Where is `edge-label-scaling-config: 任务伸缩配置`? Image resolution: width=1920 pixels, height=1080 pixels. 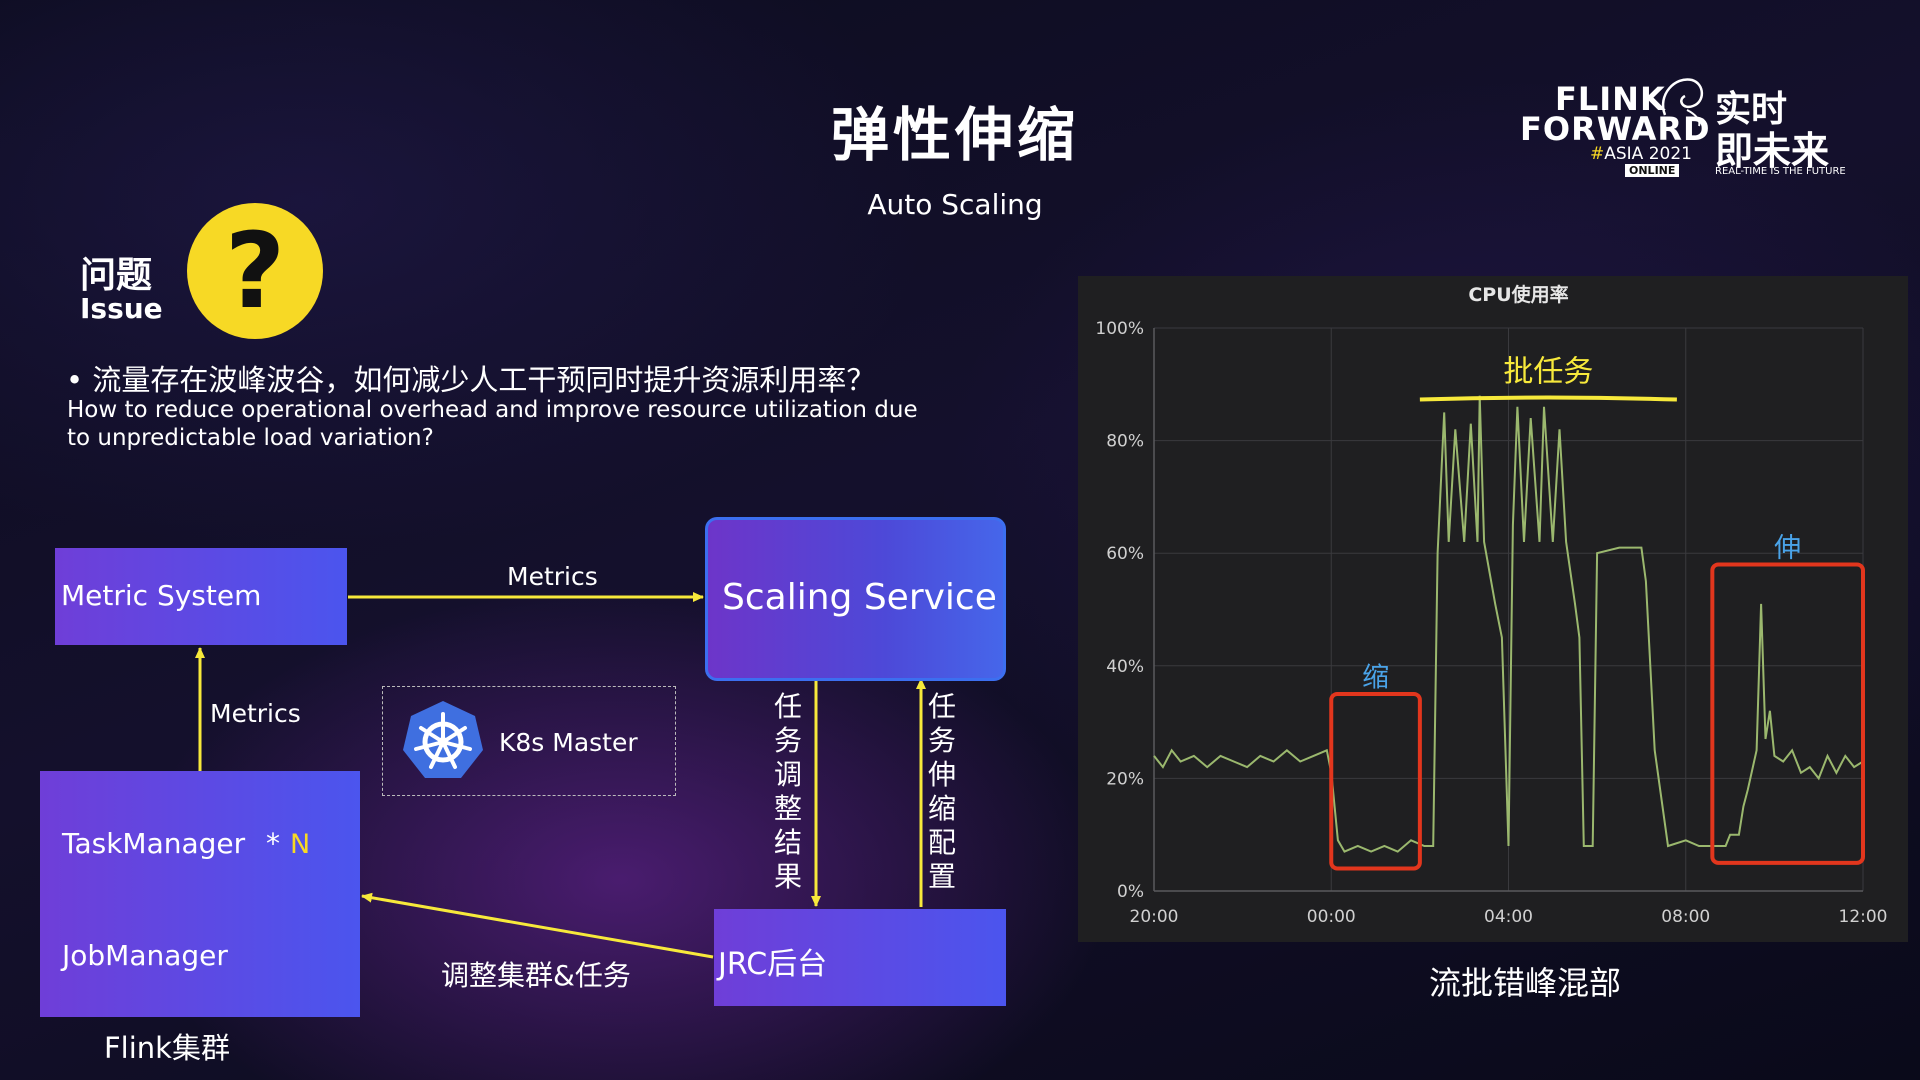 edge-label-scaling-config: 任务伸缩配置 is located at coordinates (941, 791).